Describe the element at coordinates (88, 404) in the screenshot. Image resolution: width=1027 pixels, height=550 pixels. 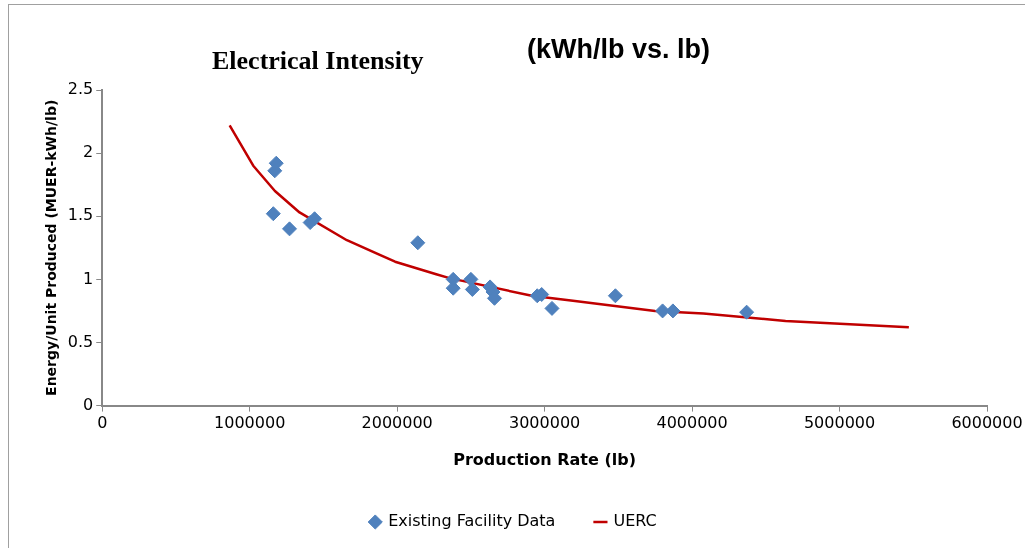
I see `y-tick-label: 0` at that location.